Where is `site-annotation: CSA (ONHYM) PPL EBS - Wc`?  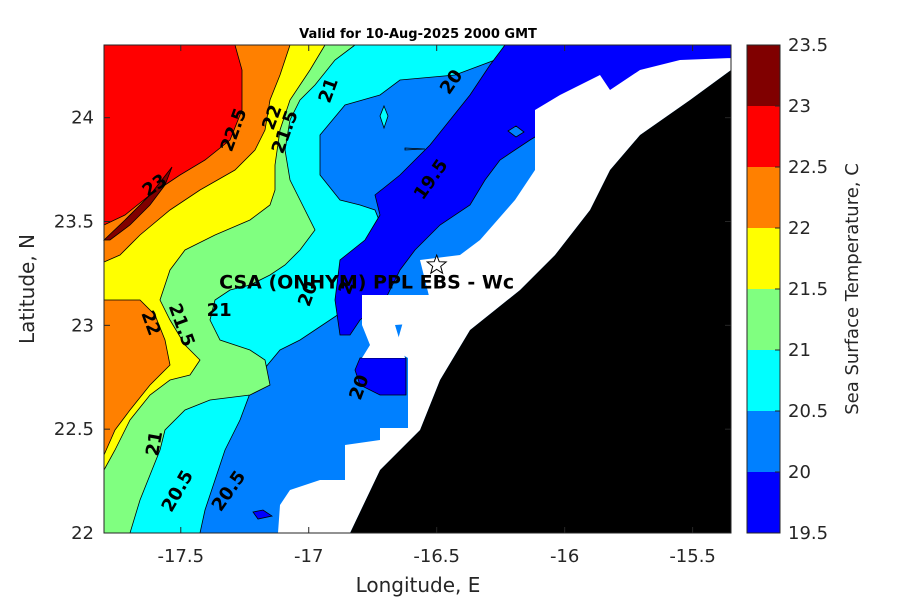
site-annotation: CSA (ONHYM) PPL EBS - Wc is located at coordinates (366, 283).